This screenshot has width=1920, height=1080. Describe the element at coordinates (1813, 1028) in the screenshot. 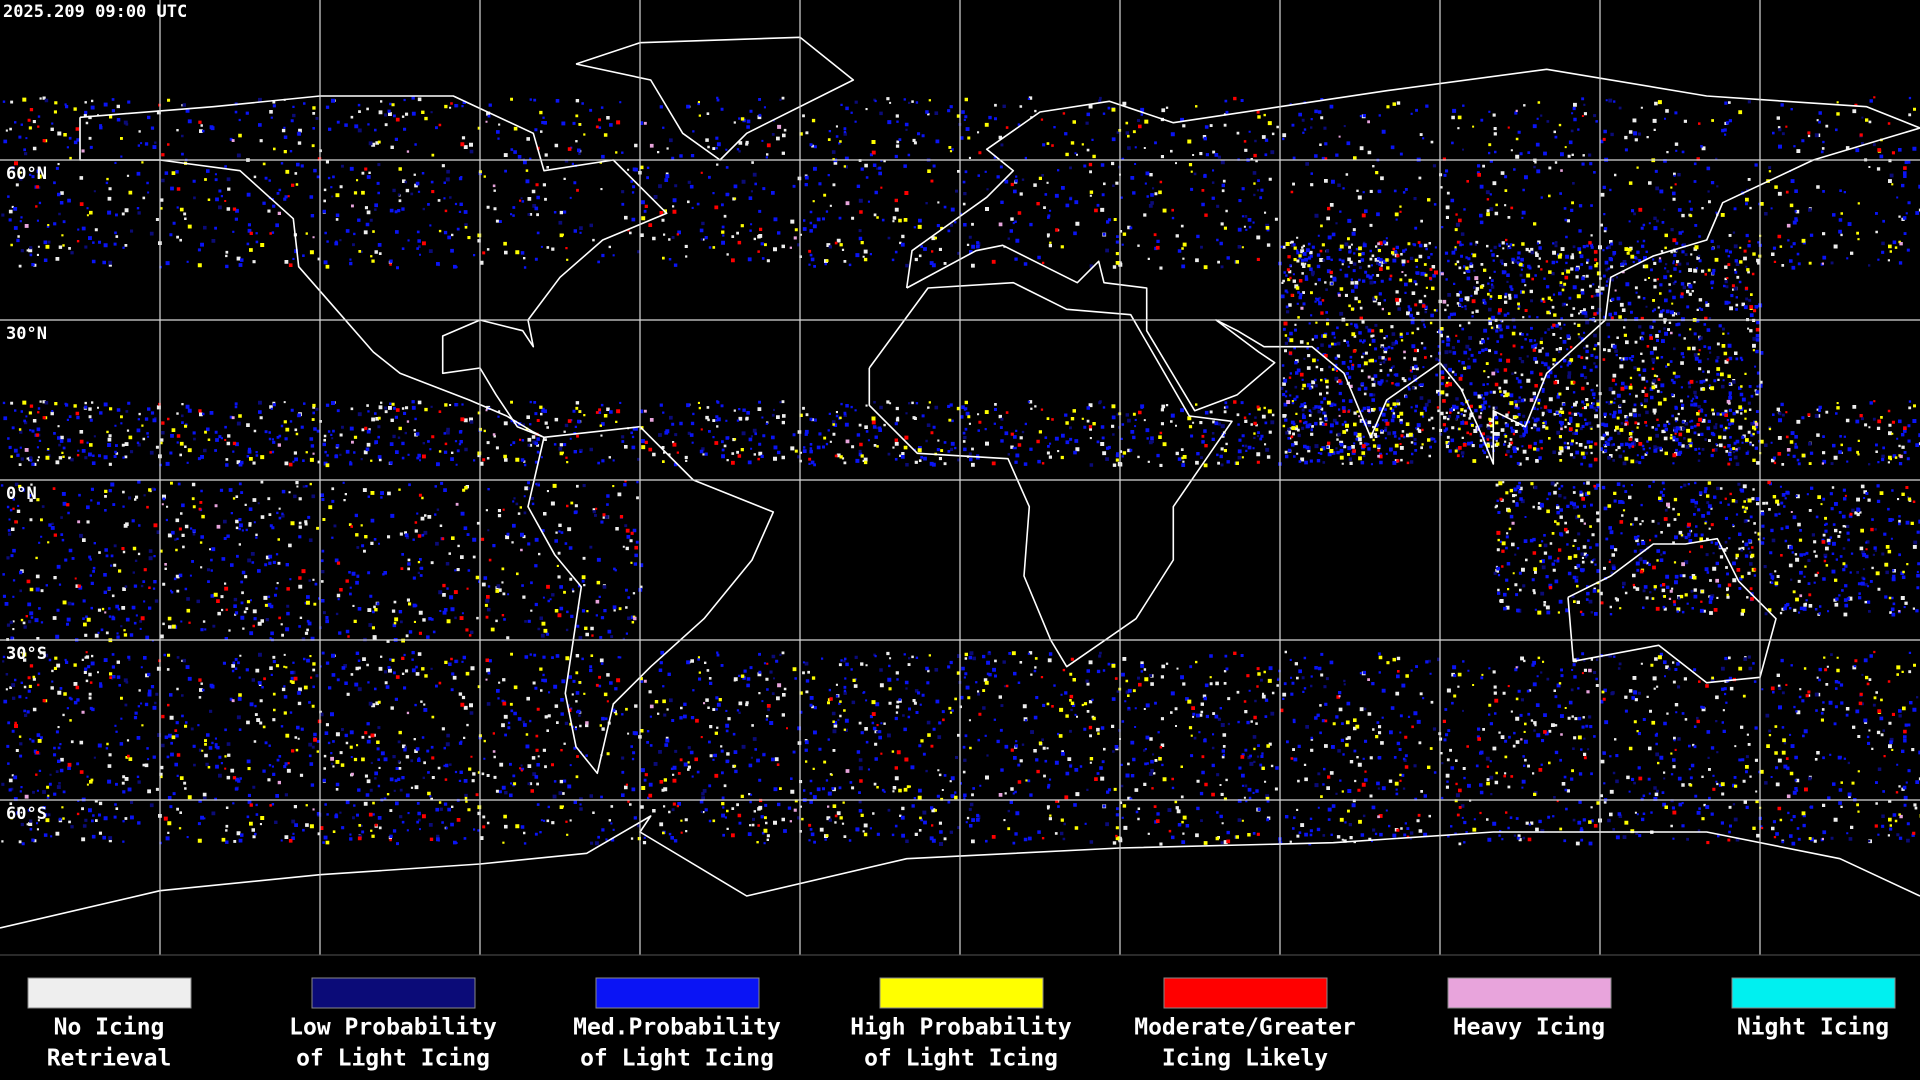

I see `legend-label: Night Icing` at that location.